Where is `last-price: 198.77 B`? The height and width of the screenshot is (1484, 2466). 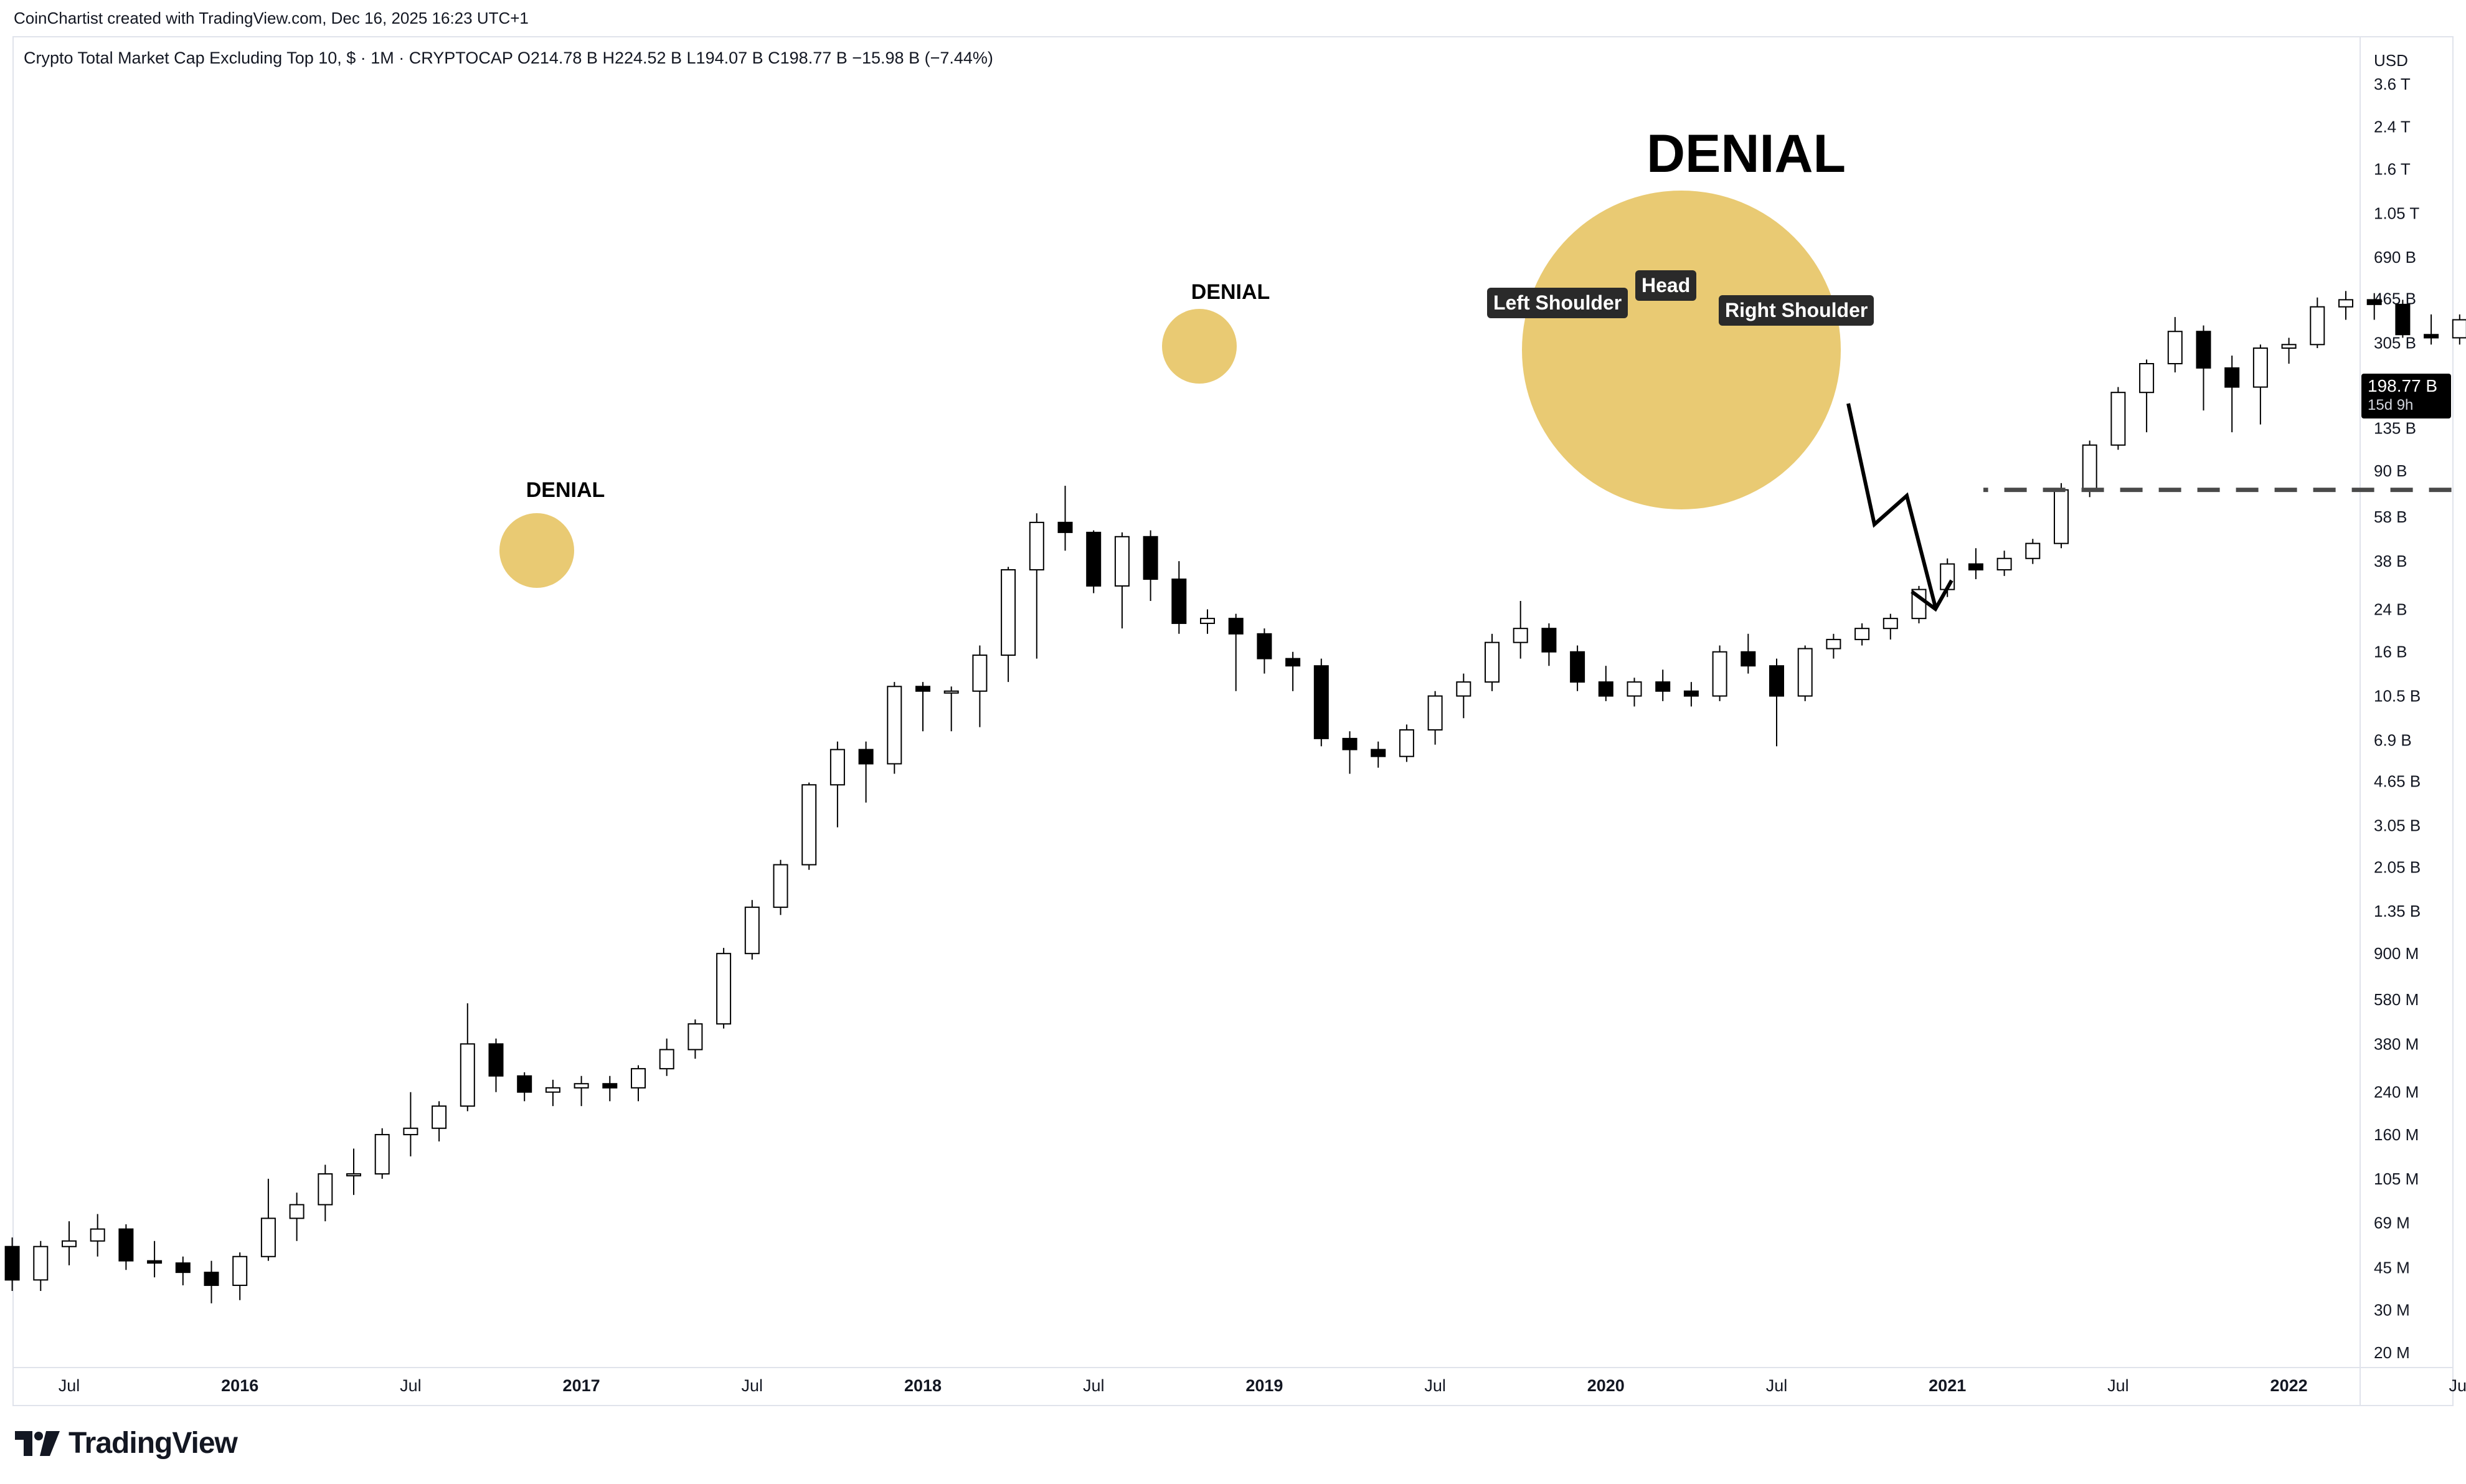 last-price: 198.77 B is located at coordinates (2403, 385).